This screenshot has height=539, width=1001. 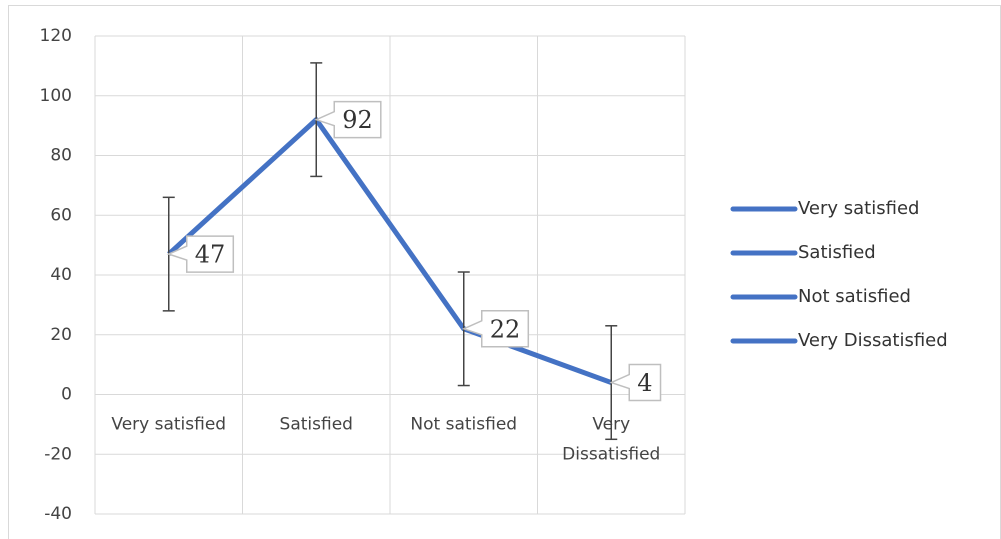 What do you see at coordinates (61, 215) in the screenshot?
I see `y-tick-label: 60` at bounding box center [61, 215].